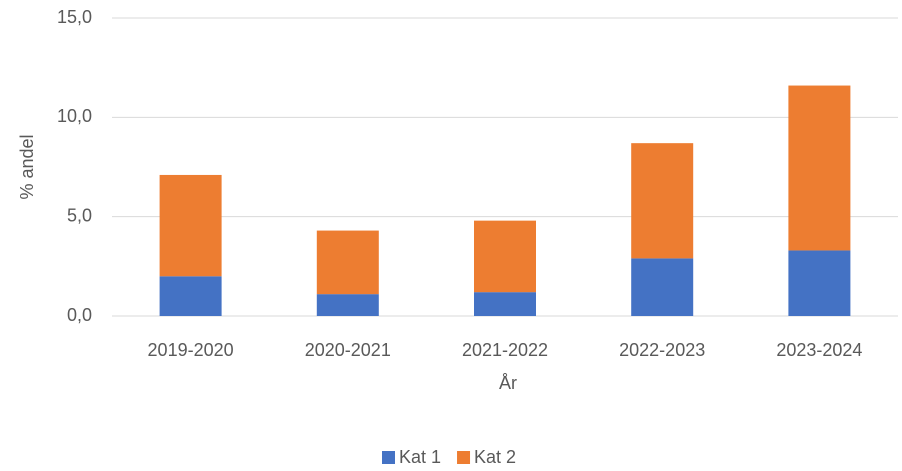  Describe the element at coordinates (508, 383) in the screenshot. I see `x-axis-title: År` at that location.